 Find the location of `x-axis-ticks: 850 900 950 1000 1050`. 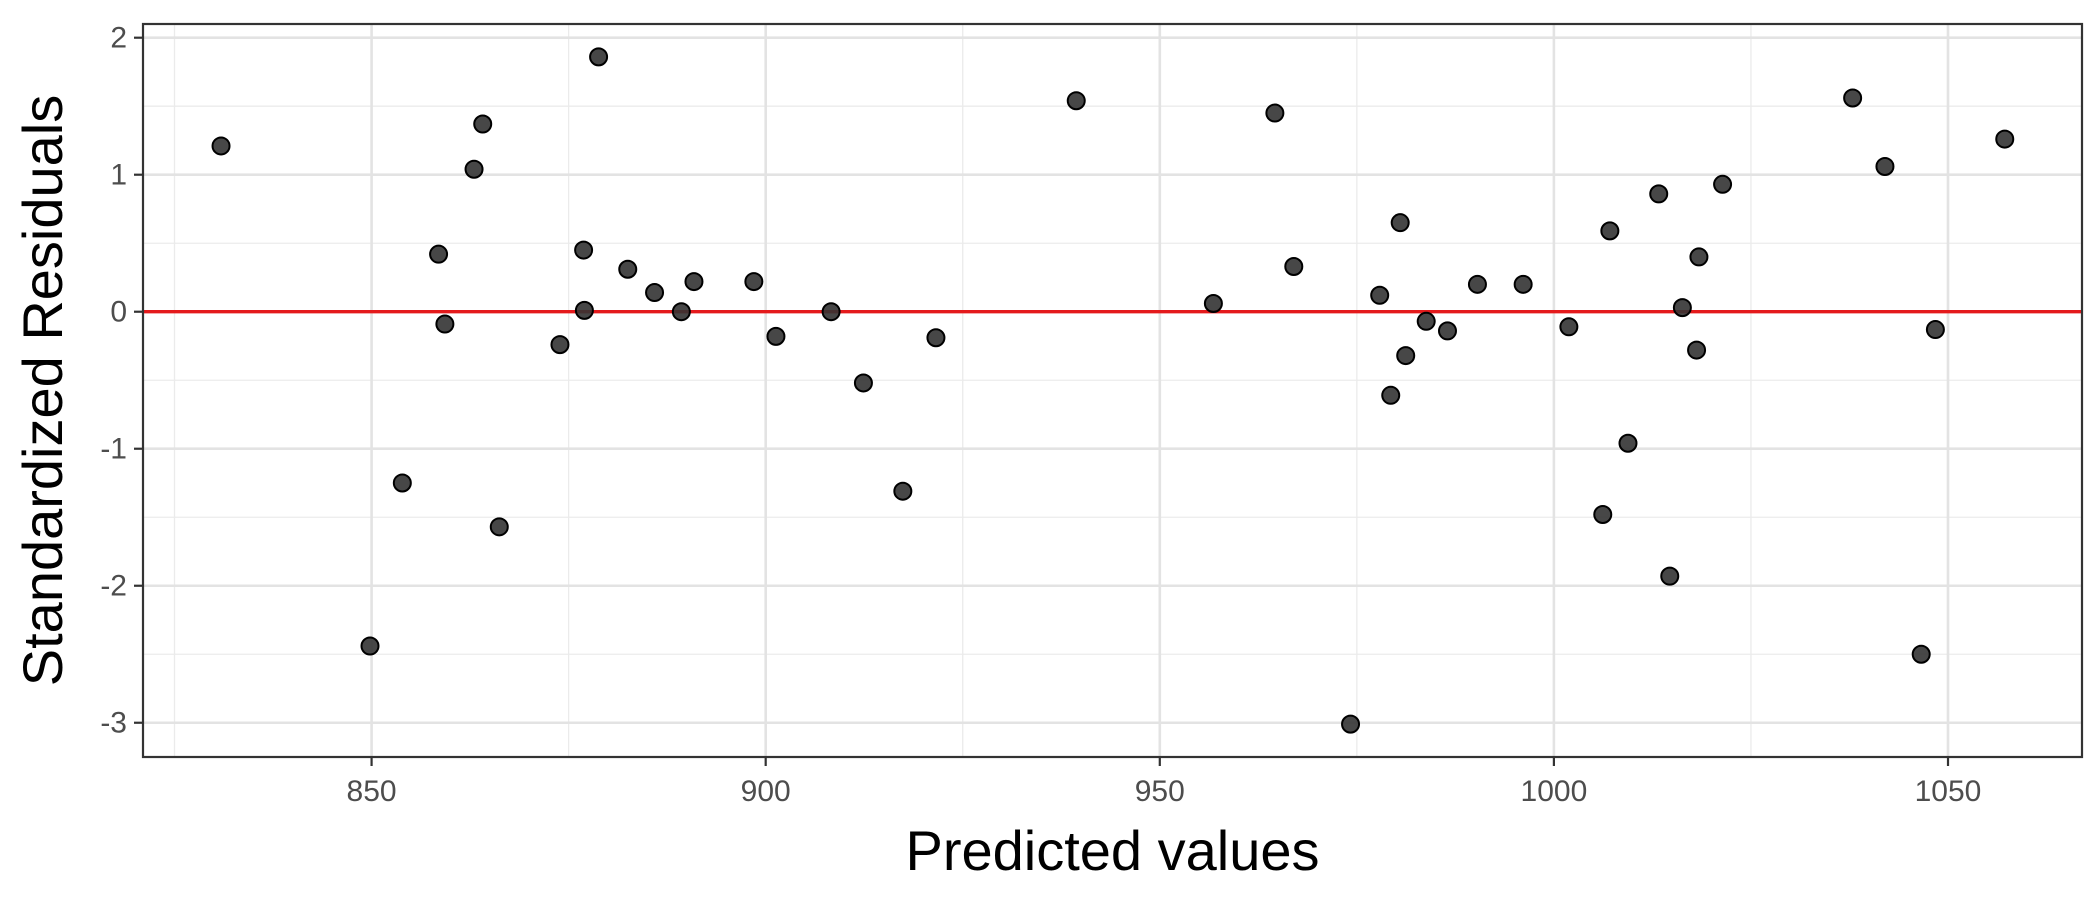

x-axis-ticks: 850 900 950 1000 1050 is located at coordinates (1164, 782).